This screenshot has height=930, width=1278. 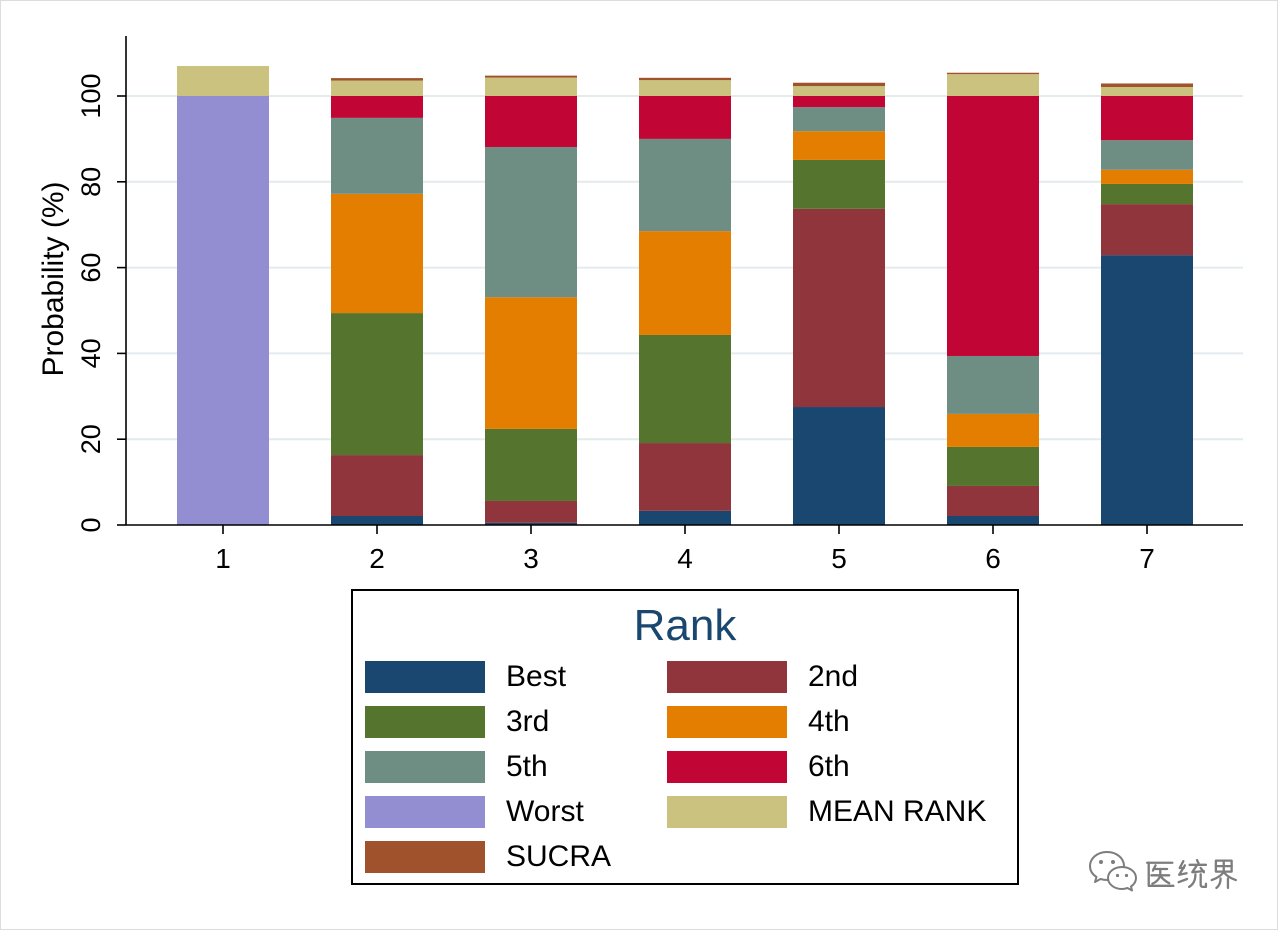 What do you see at coordinates (531, 76) in the screenshot?
I see `bar-3-sucra` at bounding box center [531, 76].